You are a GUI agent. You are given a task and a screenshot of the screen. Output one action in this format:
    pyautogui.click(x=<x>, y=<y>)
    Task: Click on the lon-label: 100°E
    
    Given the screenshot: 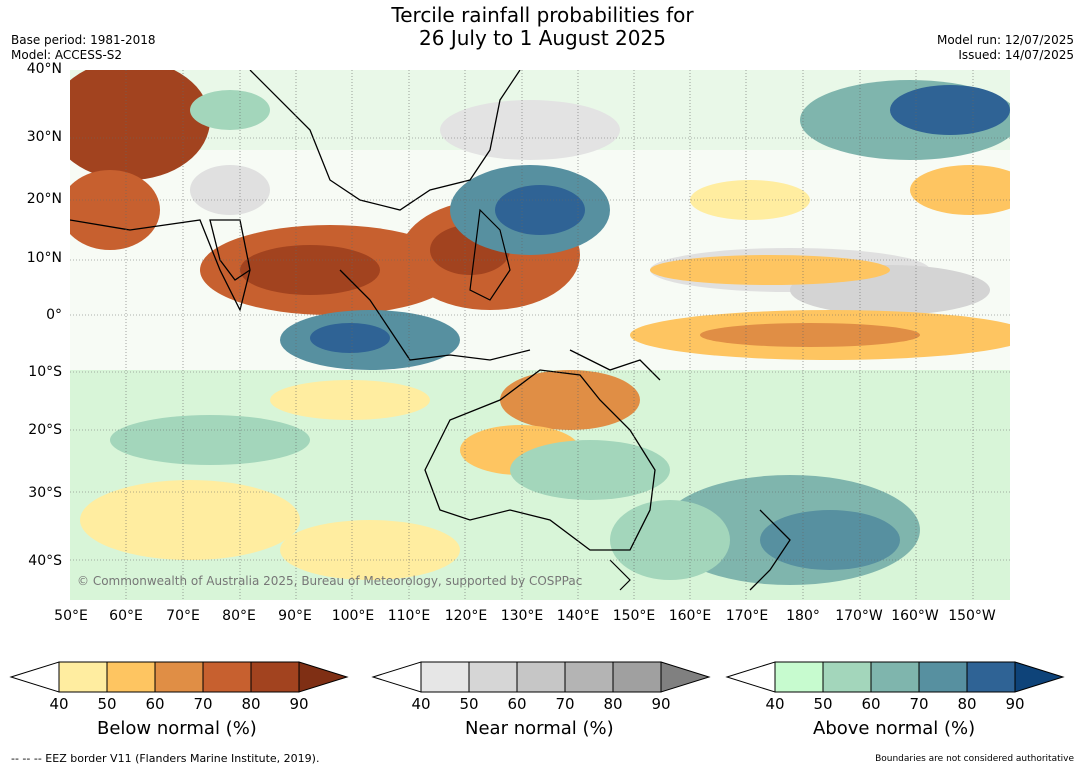 What is the action you would take?
    pyautogui.click(x=353, y=616)
    